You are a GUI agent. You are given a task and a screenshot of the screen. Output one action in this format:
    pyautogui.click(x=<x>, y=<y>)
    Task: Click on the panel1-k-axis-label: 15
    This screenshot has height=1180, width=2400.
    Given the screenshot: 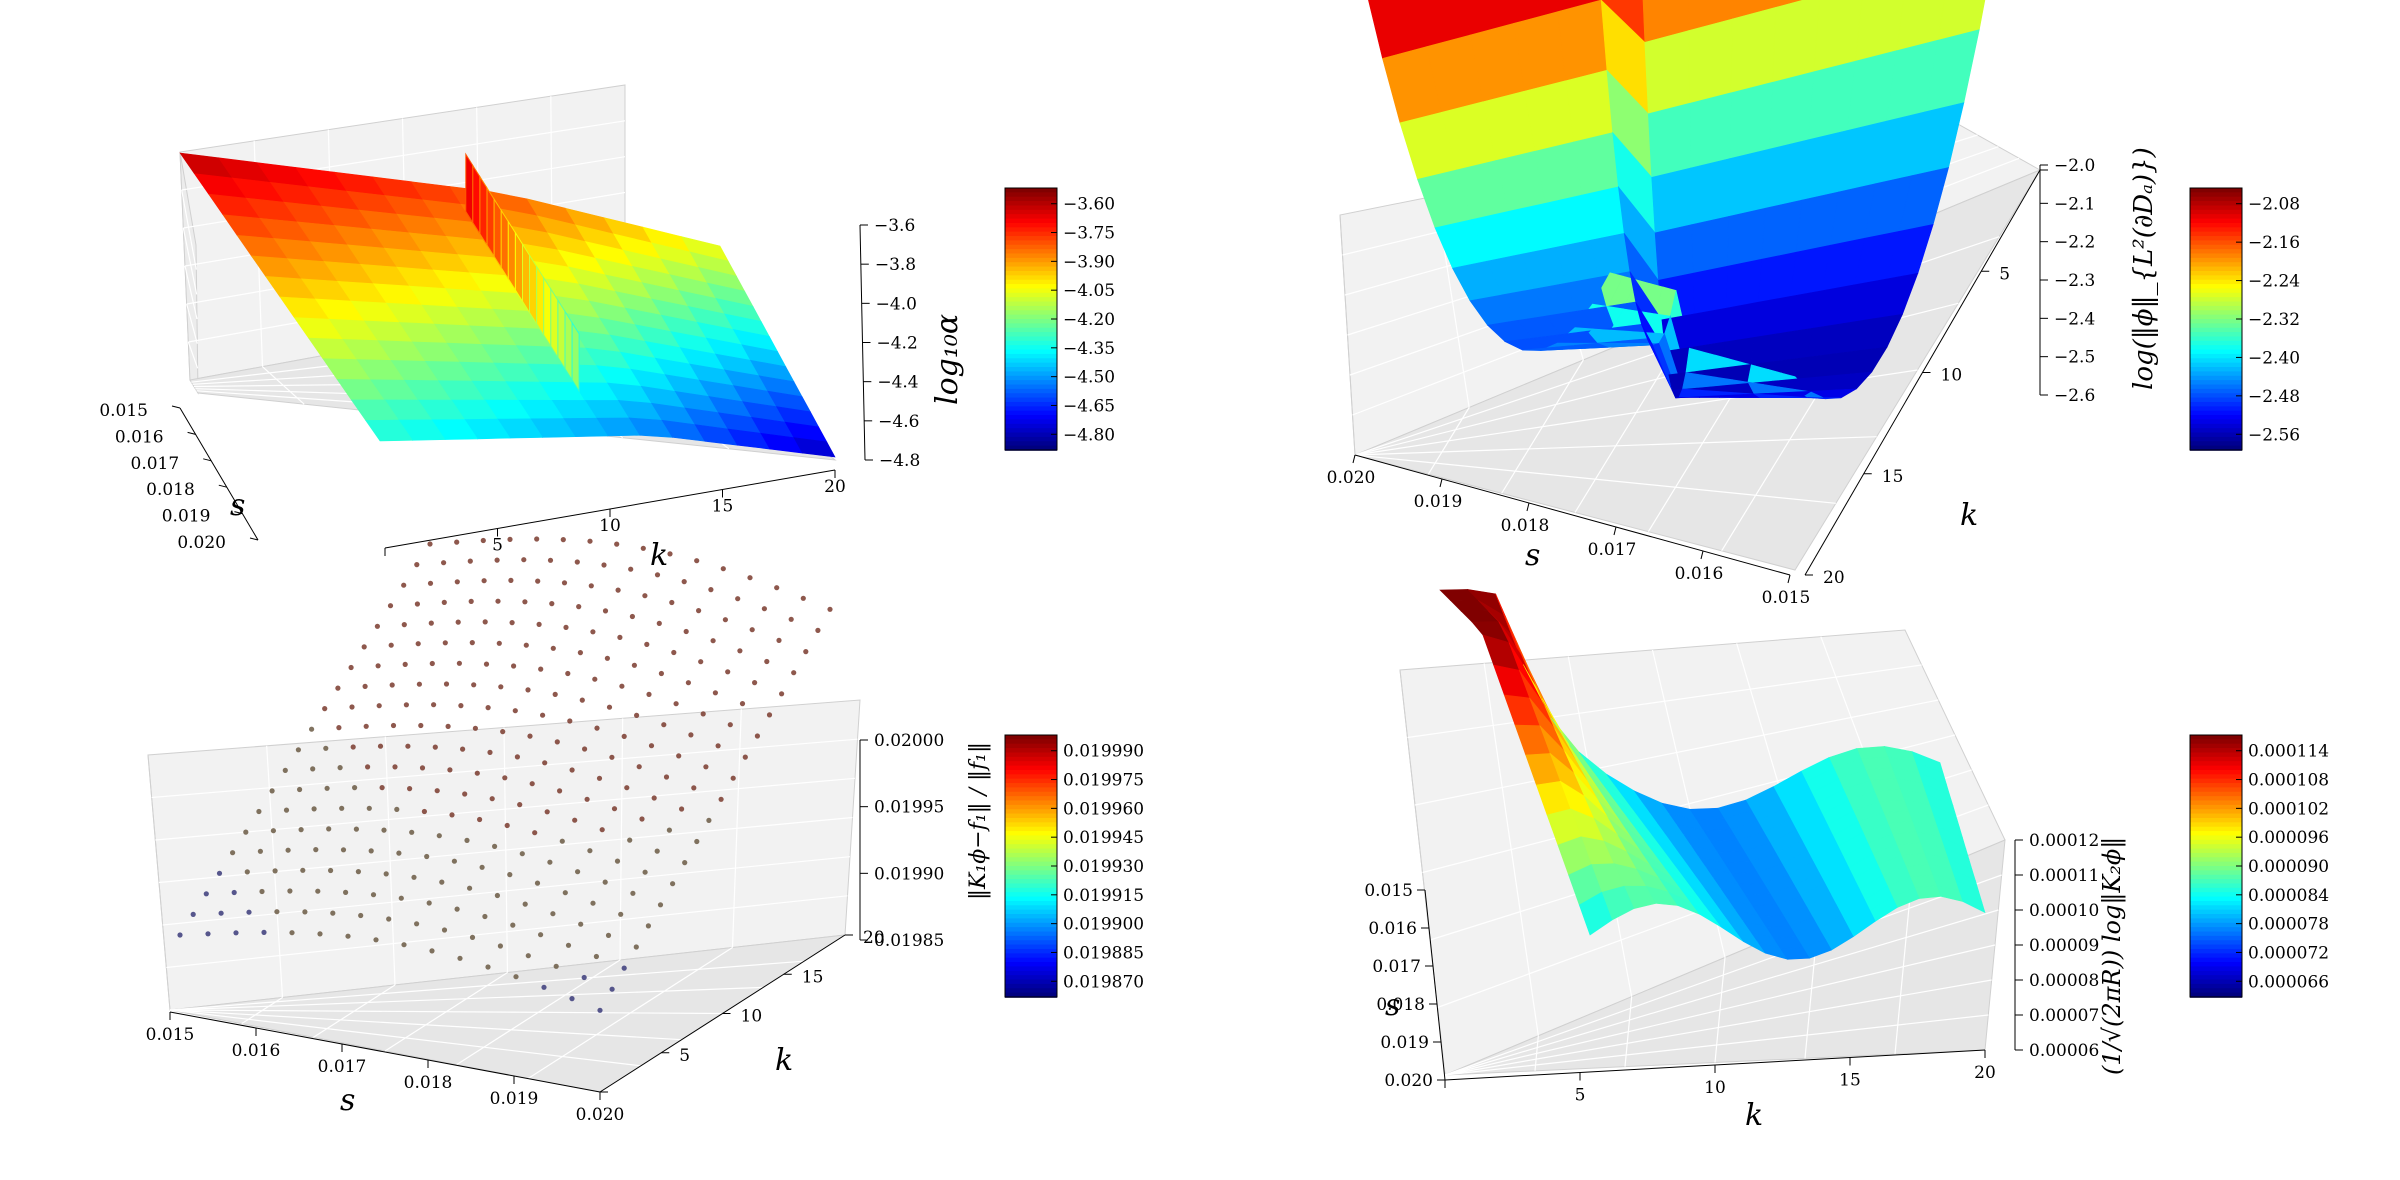 What is the action you would take?
    pyautogui.click(x=723, y=507)
    